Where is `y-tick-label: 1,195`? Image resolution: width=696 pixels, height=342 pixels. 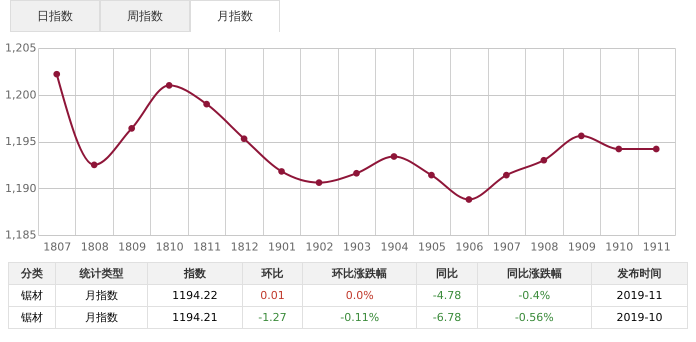
y-tick-label: 1,195 is located at coordinates (20, 141).